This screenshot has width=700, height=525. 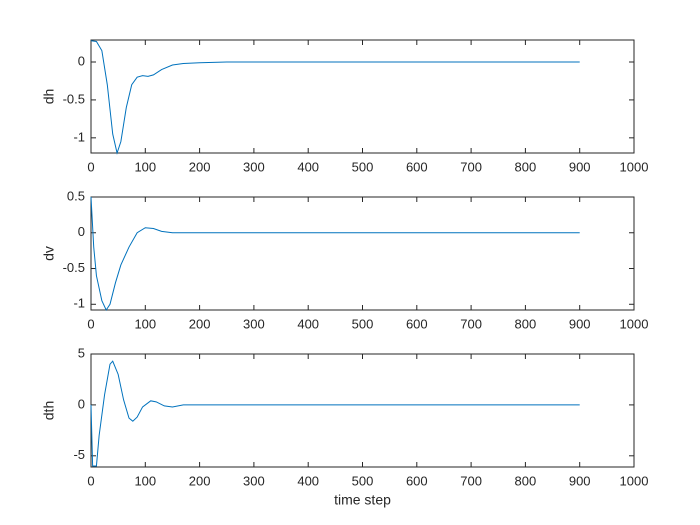 What do you see at coordinates (49, 253) in the screenshot?
I see `y-axis-label: dv` at bounding box center [49, 253].